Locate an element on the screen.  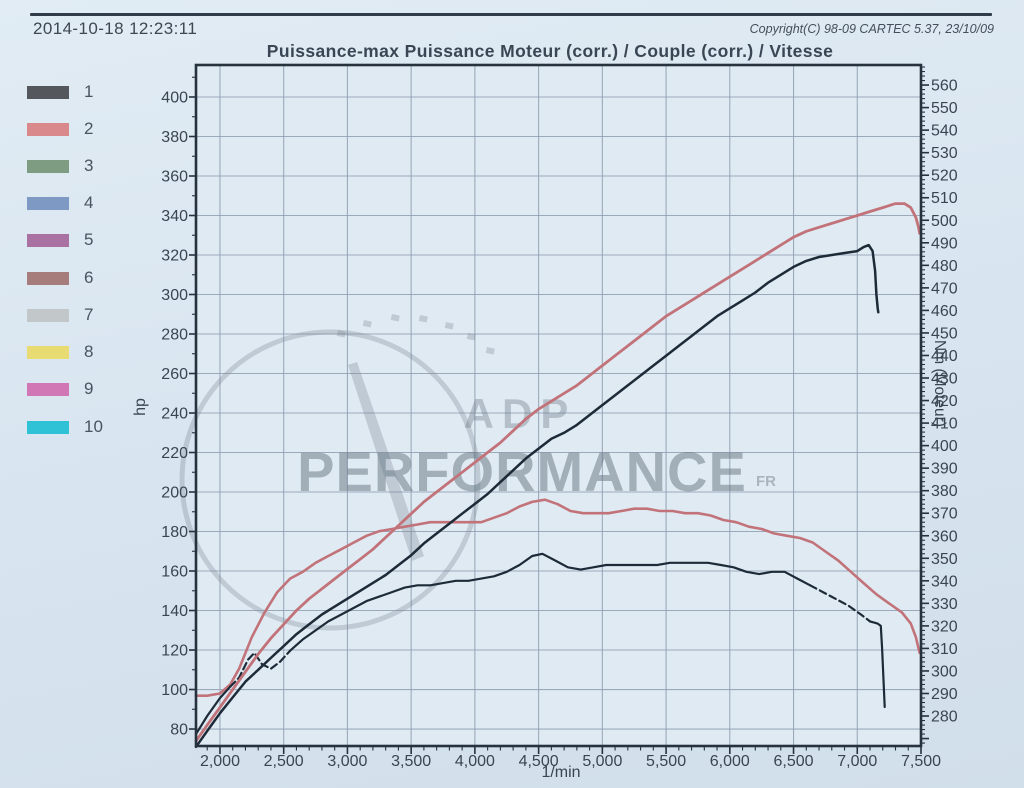
y-right-tick-label: 560 is located at coordinates (944, 86).